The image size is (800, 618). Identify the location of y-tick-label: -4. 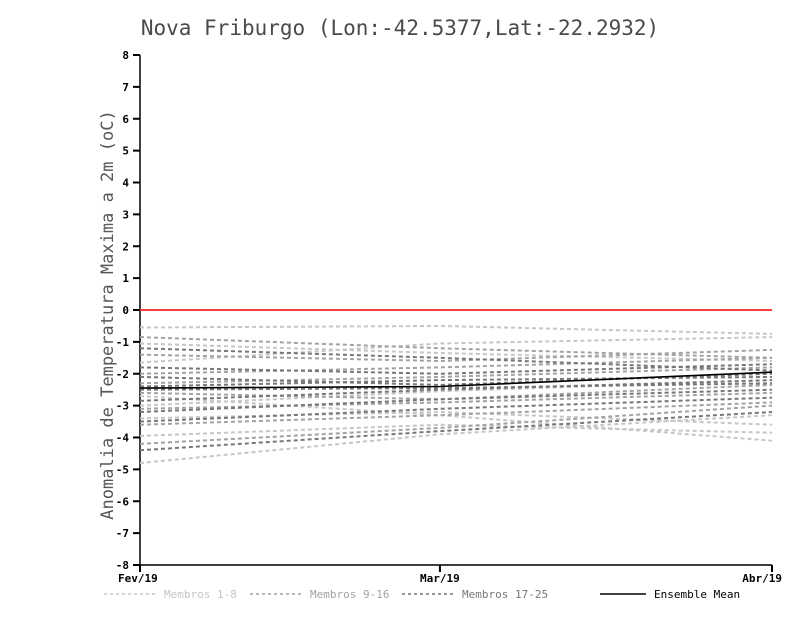
(123, 438).